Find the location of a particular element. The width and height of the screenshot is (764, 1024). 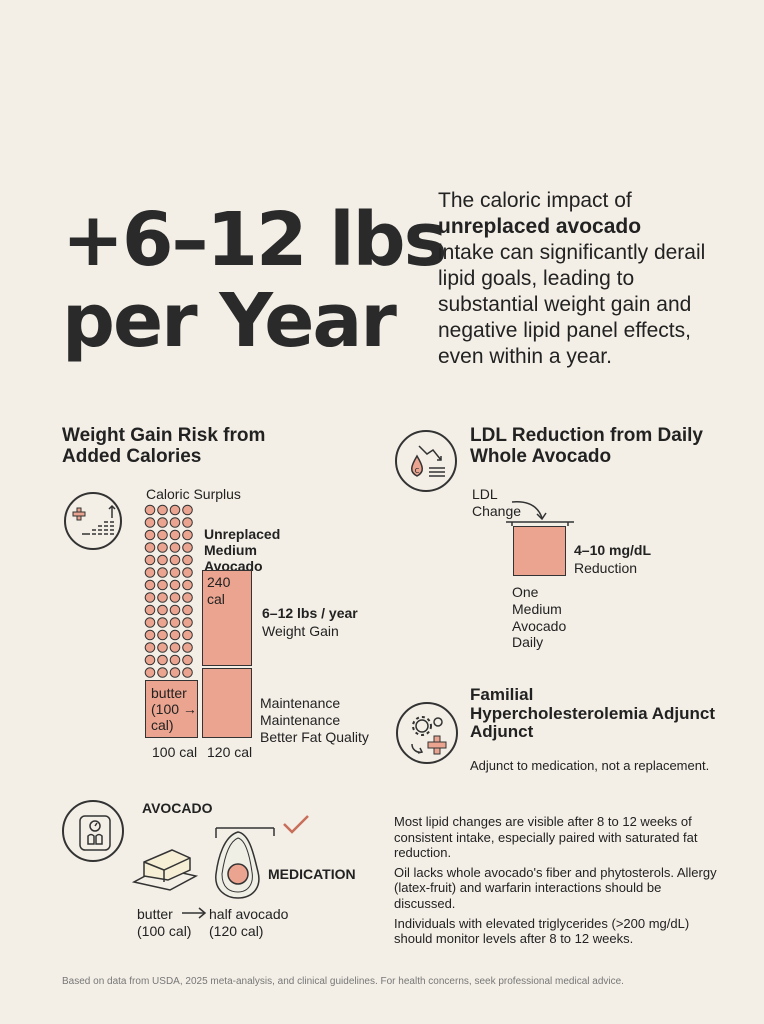

avocado-120-cal-bar is located at coordinates (227, 703).